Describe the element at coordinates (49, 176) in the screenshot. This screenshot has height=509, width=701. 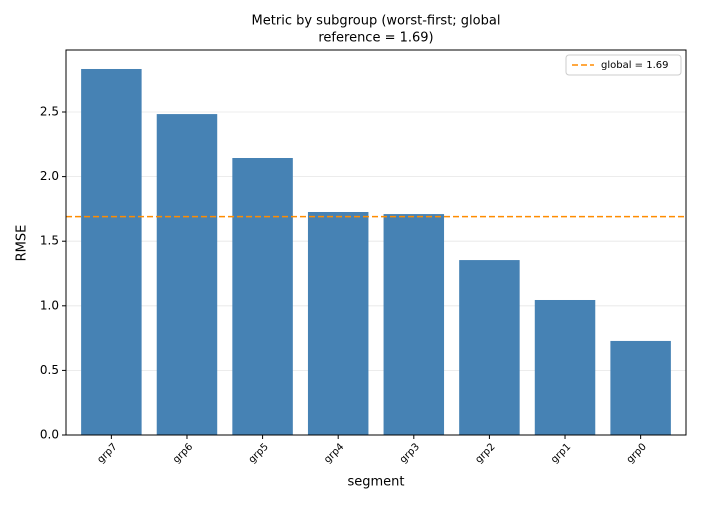
I see `y-tick-label: 2.0` at that location.